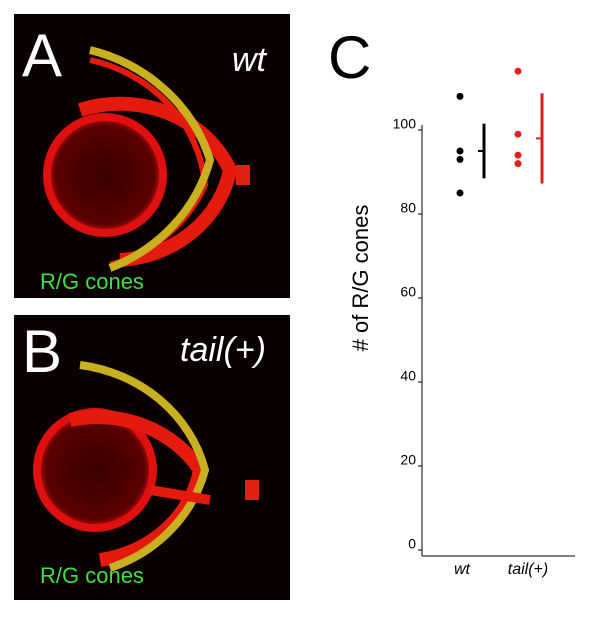 The height and width of the screenshot is (622, 592). I want to click on y-tick-label: 100, so click(405, 124).